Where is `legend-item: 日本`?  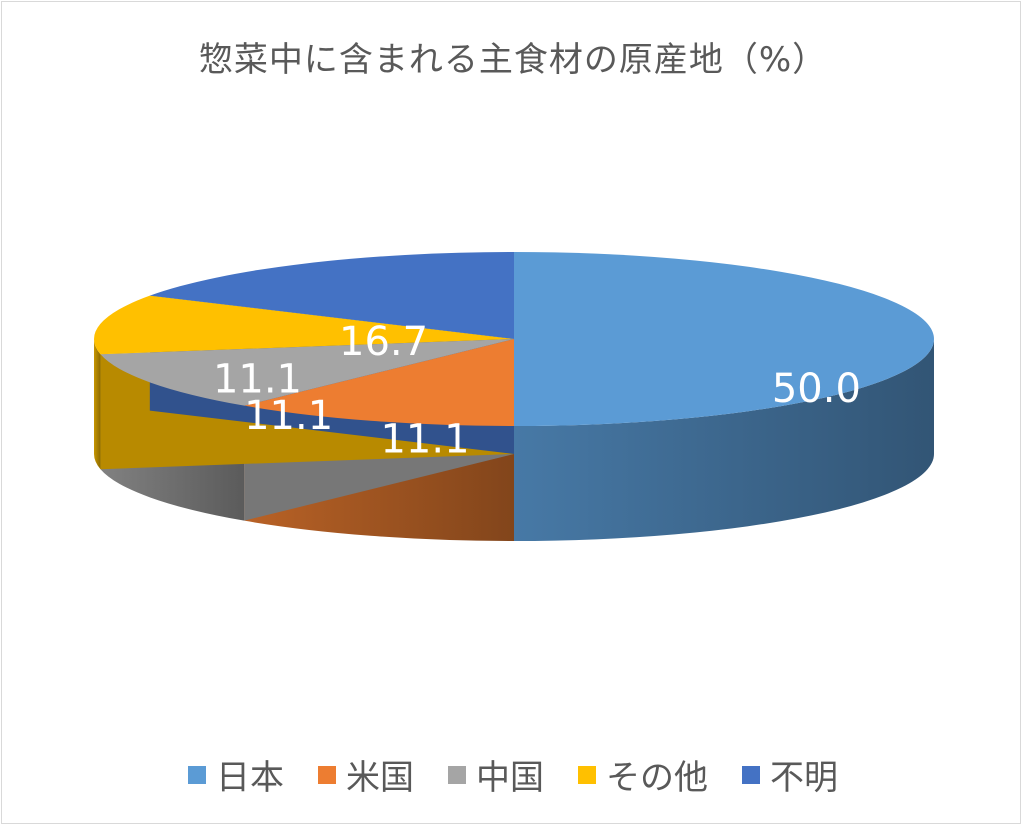 legend-item: 日本 is located at coordinates (236, 774).